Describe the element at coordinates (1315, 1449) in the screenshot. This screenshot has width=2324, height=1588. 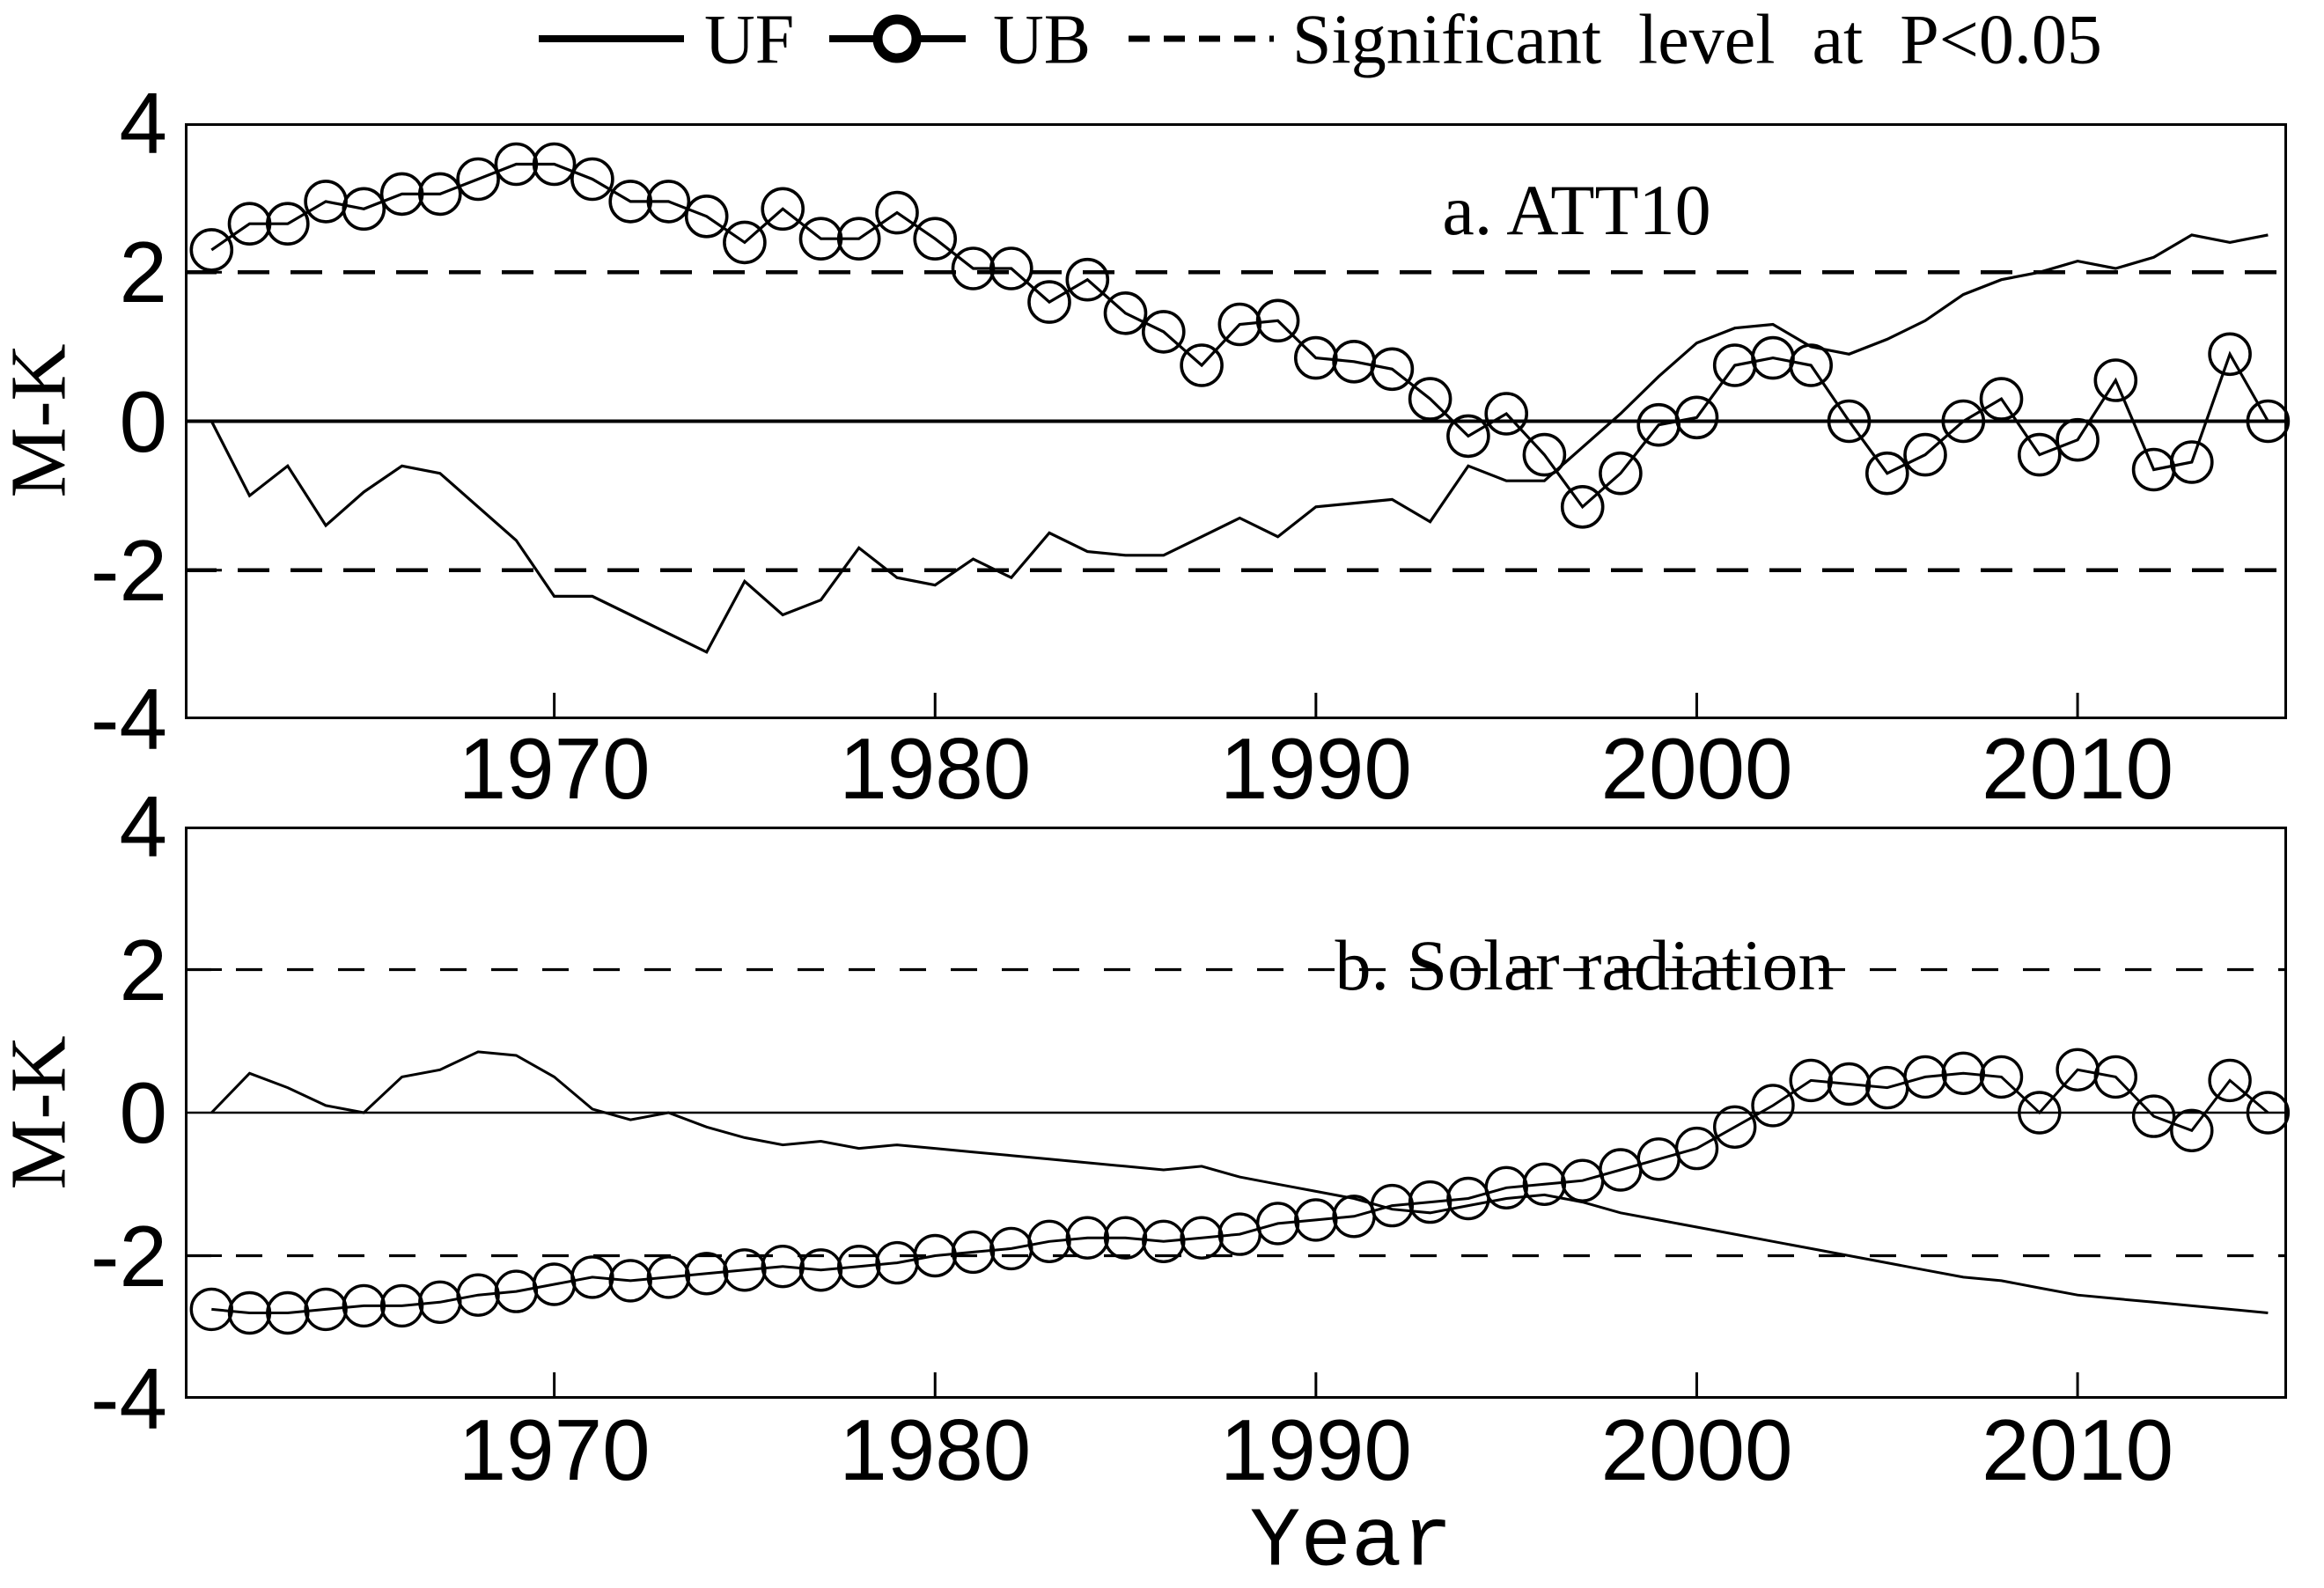
I see `x-tick-label-b: 1990` at that location.